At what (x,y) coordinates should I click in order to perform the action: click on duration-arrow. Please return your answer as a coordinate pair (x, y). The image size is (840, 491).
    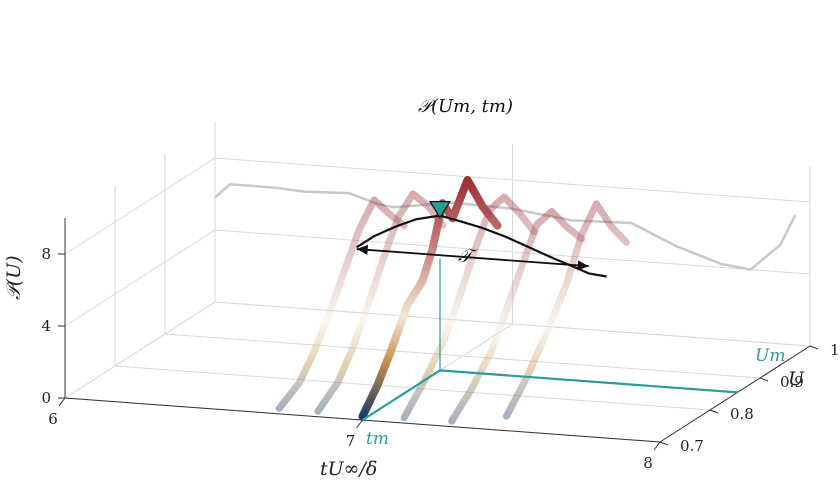
    Looking at the image, I should click on (472, 258).